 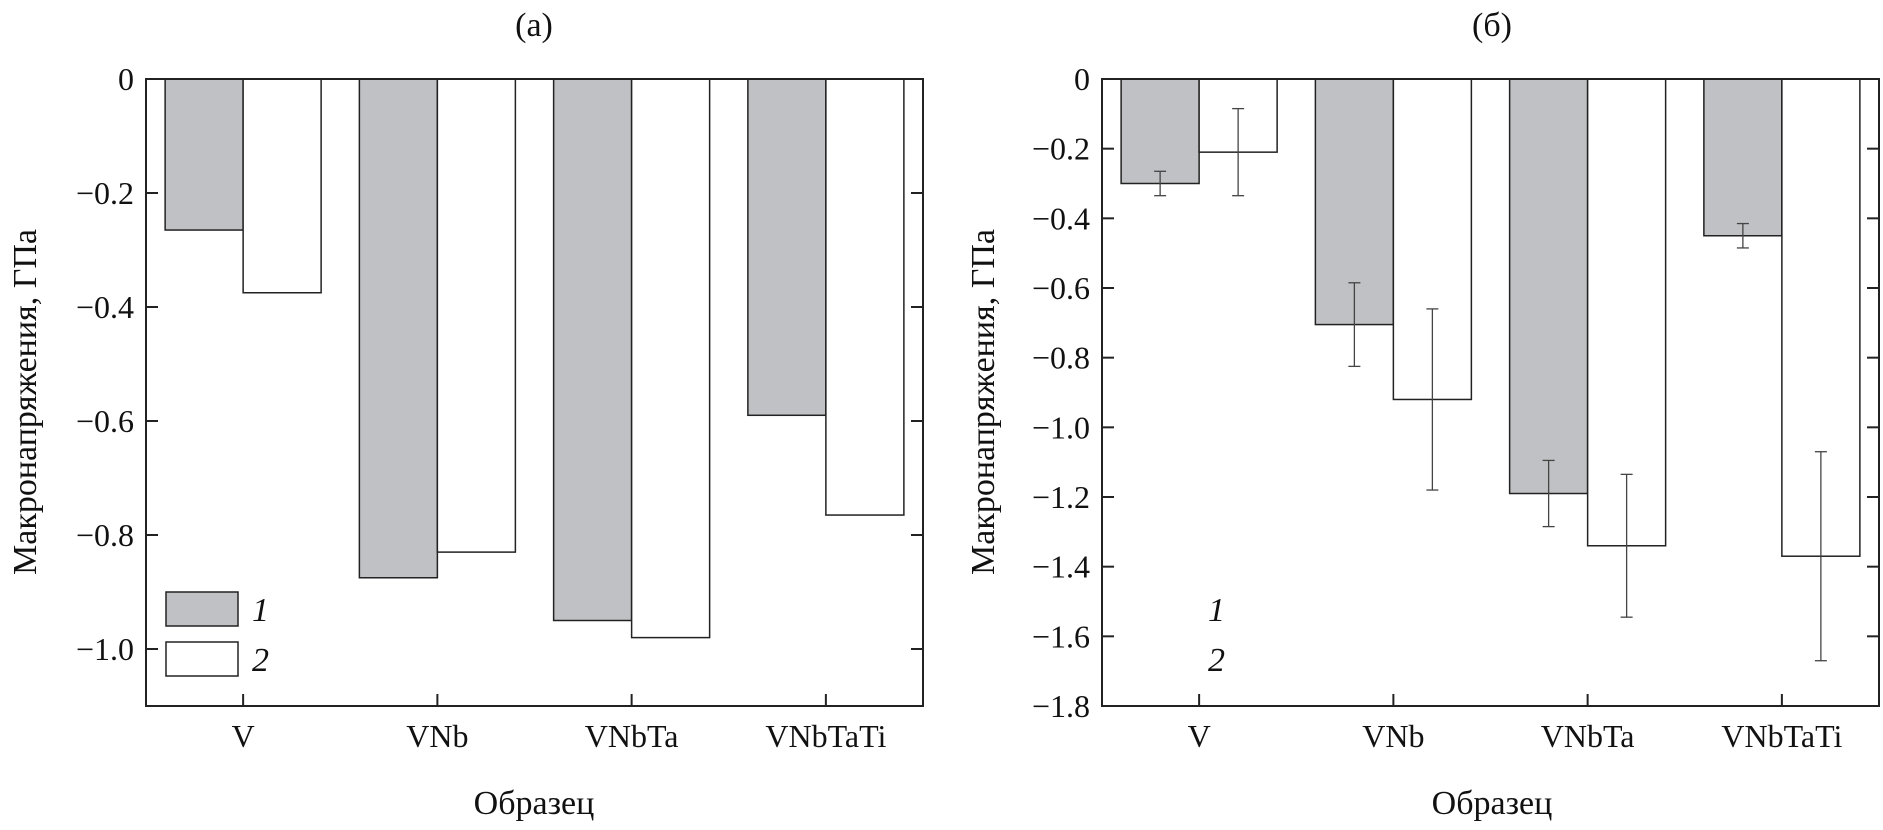 I want to click on panel-b-legend-label-1: 1, so click(x=1216, y=610).